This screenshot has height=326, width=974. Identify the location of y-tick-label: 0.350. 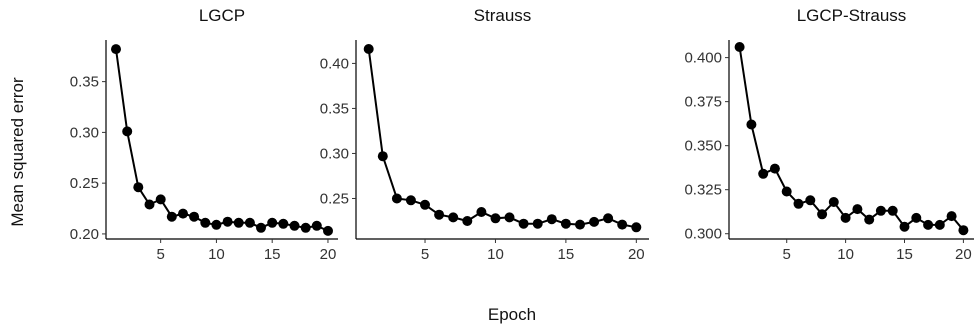
(703, 146).